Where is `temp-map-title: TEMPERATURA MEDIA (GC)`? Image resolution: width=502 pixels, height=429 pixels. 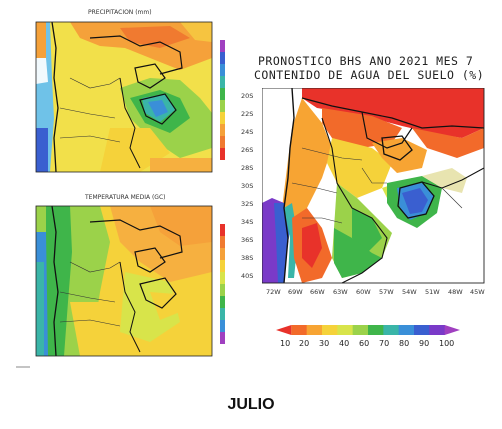 temp-map-title: TEMPERATURA MEDIA (GC) is located at coordinates (125, 197).